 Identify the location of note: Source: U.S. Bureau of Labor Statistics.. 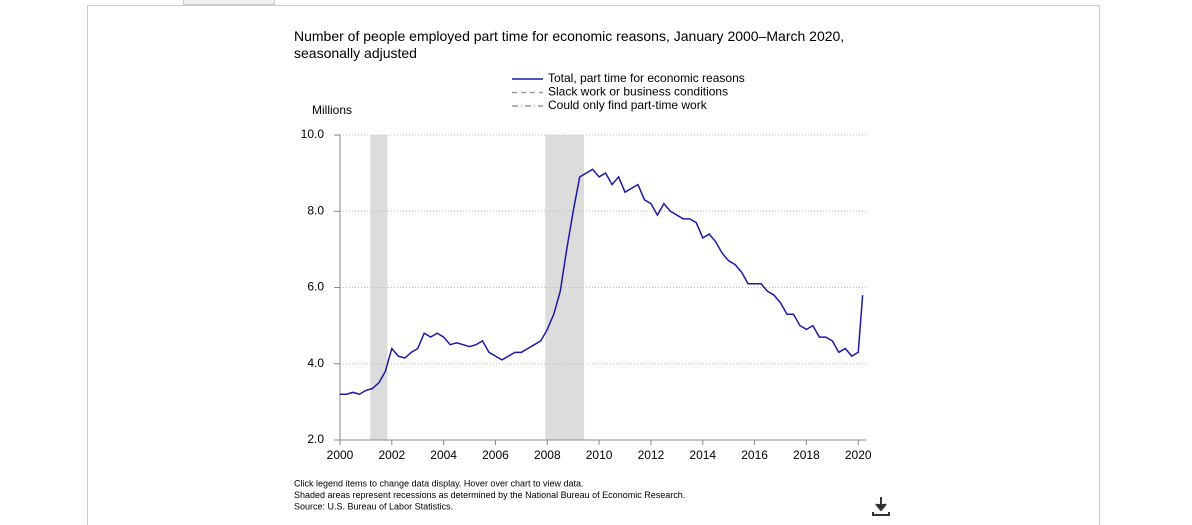
(373, 506).